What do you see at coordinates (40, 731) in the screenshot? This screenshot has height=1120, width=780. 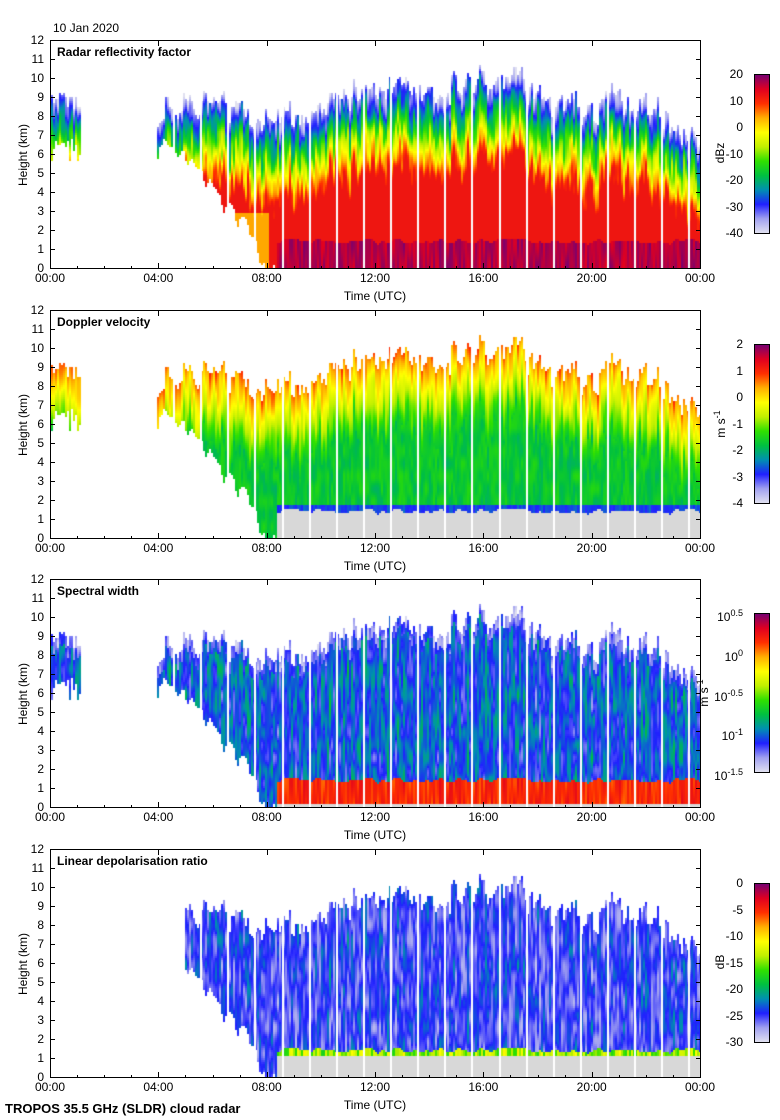 I see `y-tick-label: 4` at bounding box center [40, 731].